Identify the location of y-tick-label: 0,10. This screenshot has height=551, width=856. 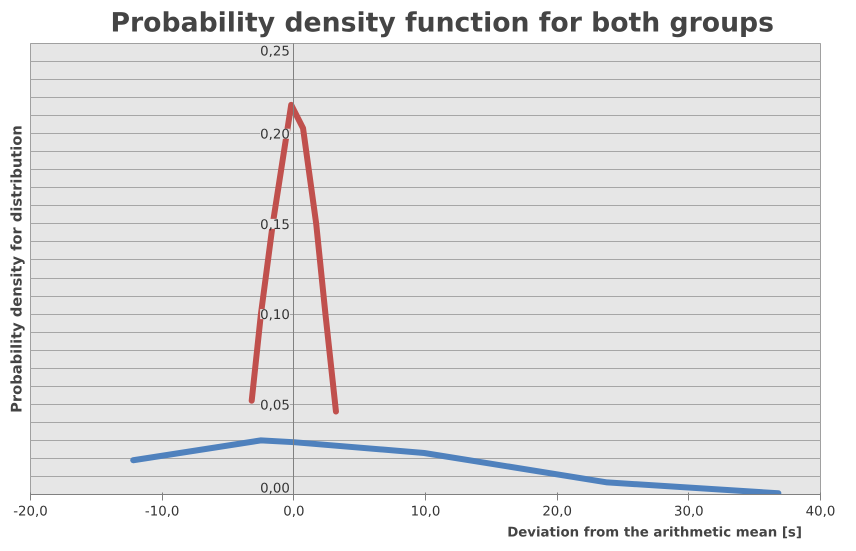
(275, 316).